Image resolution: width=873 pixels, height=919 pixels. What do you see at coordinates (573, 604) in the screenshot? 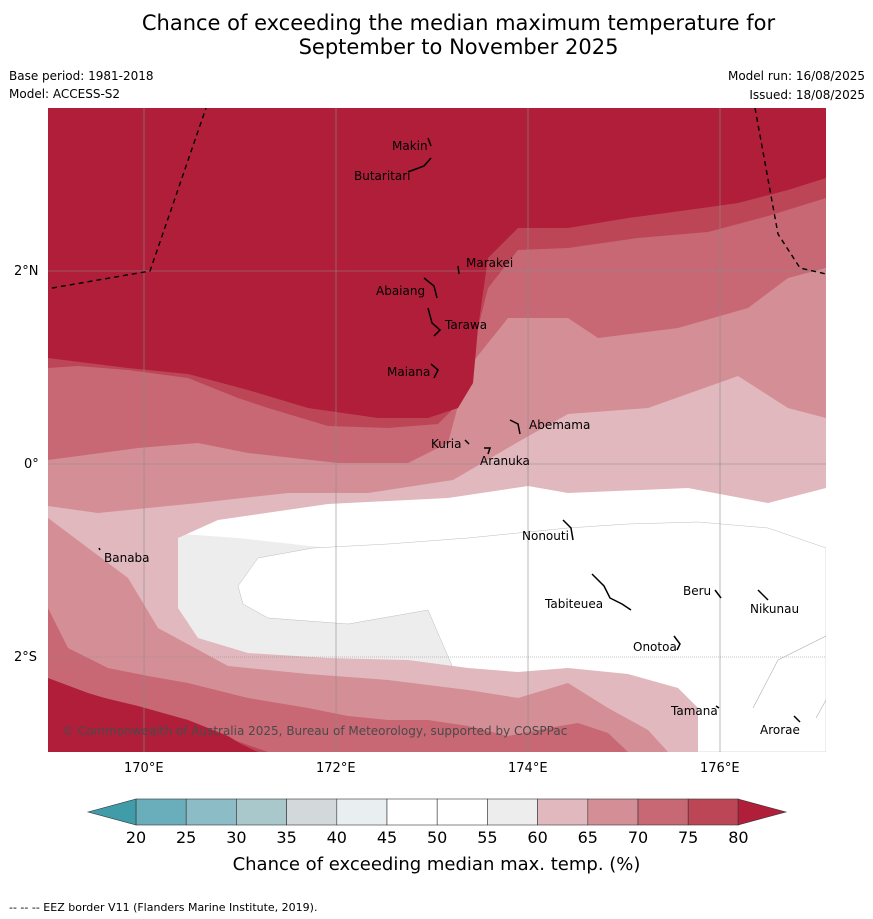
I see `label-tabiteuea: Tabiteuea` at bounding box center [573, 604].